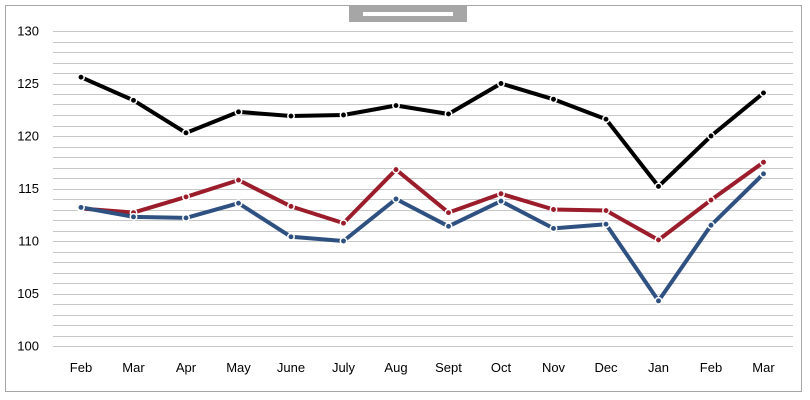  What do you see at coordinates (186, 367) in the screenshot?
I see `x-tick-label: Apr` at bounding box center [186, 367].